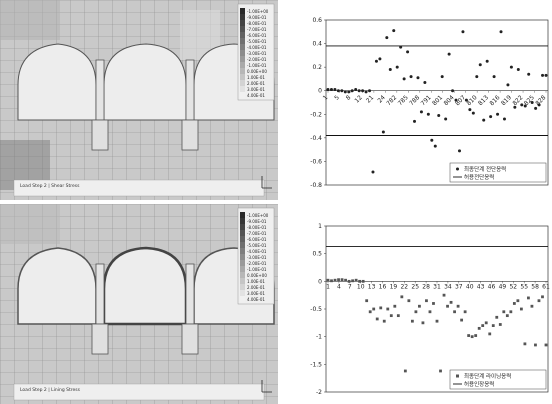 The height and width of the screenshot is (404, 552). Describe the element at coordinates (256, 281) in the screenshot. I see `colorbar-label: 1.00E-01` at that location.